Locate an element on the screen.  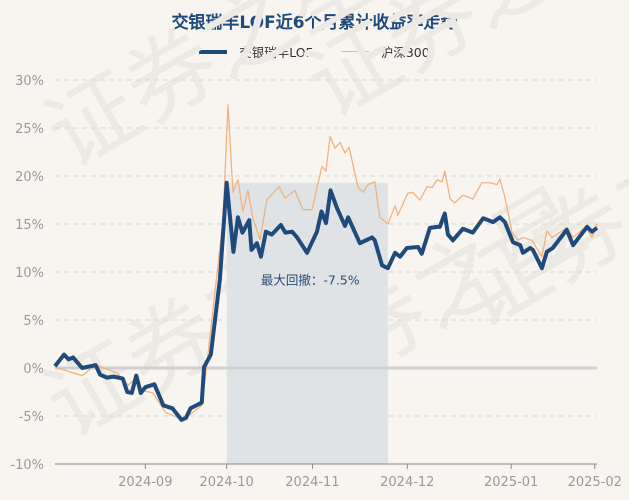
y-tick-label: -10% is located at coordinates (27, 465).